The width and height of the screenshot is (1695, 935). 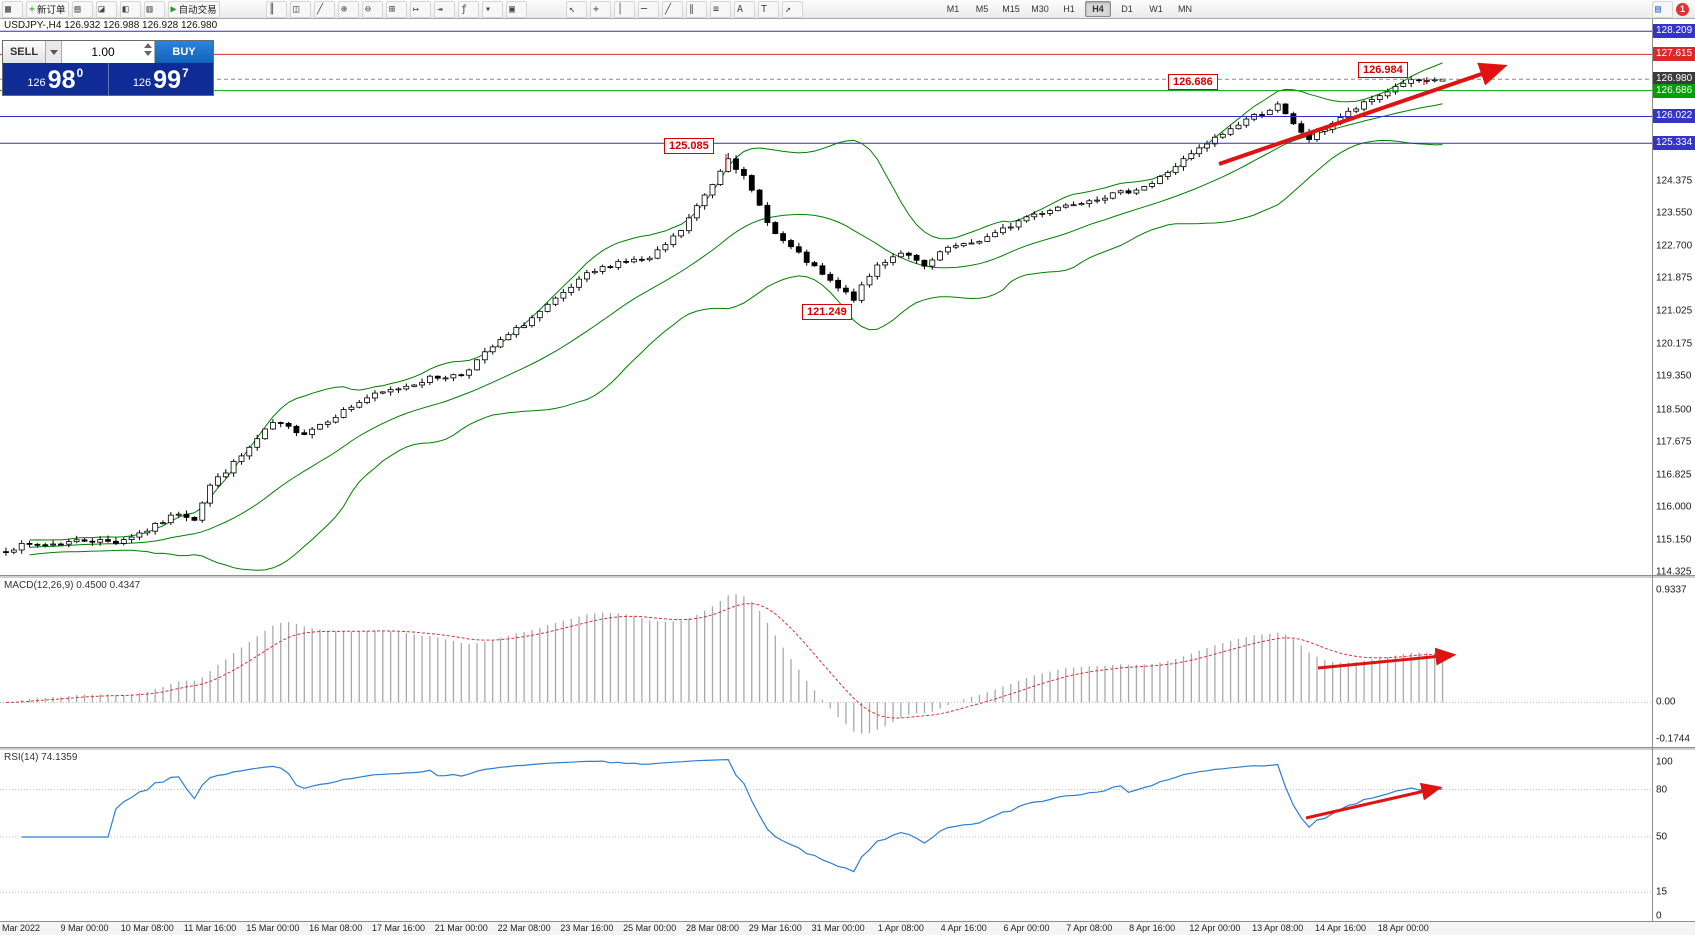 I want to click on zoom-out-button: ⊖, so click(x=372, y=9).